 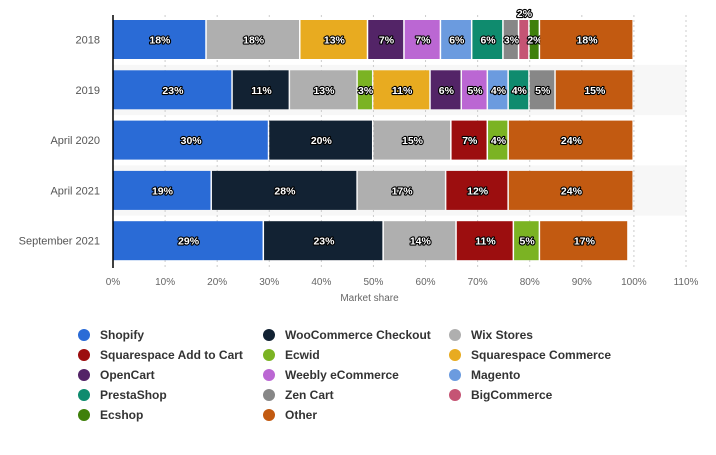 I want to click on legend-item: OpenCart, so click(x=116, y=375).